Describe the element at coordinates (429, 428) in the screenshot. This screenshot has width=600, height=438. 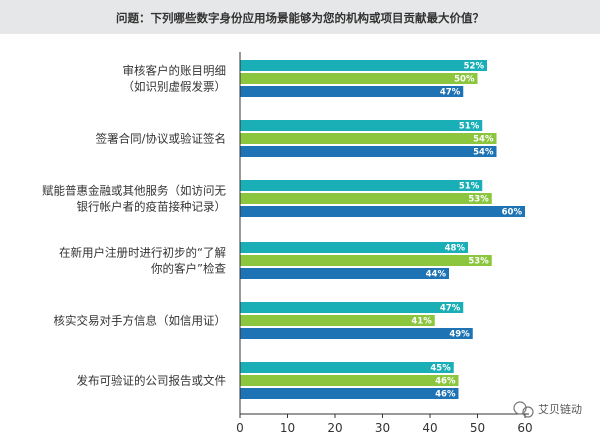
I see `x-tick-label: 40` at that location.